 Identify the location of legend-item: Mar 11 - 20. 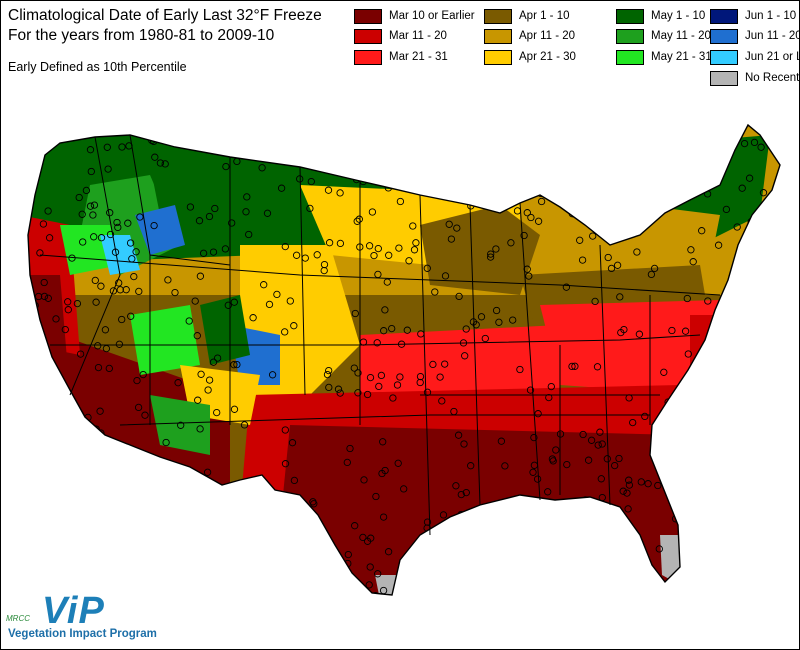
(400, 36).